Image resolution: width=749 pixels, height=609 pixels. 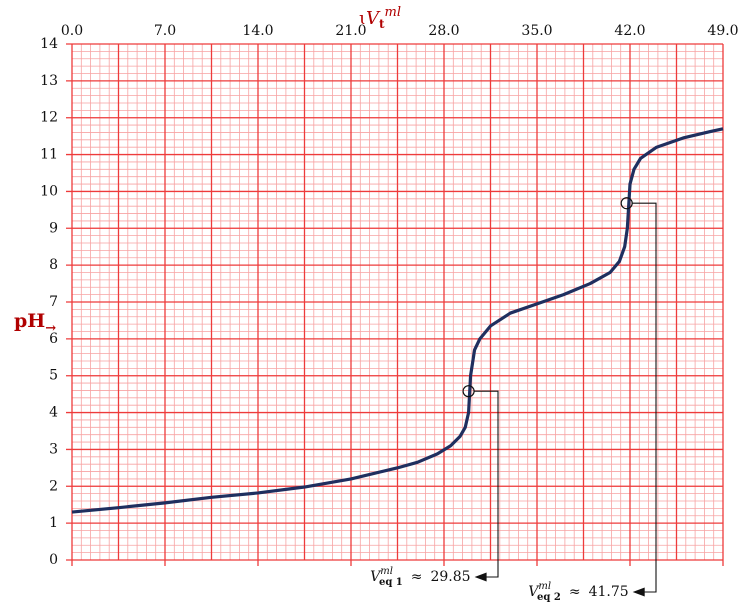 I want to click on y-tick-label: 3, so click(x=53, y=449).